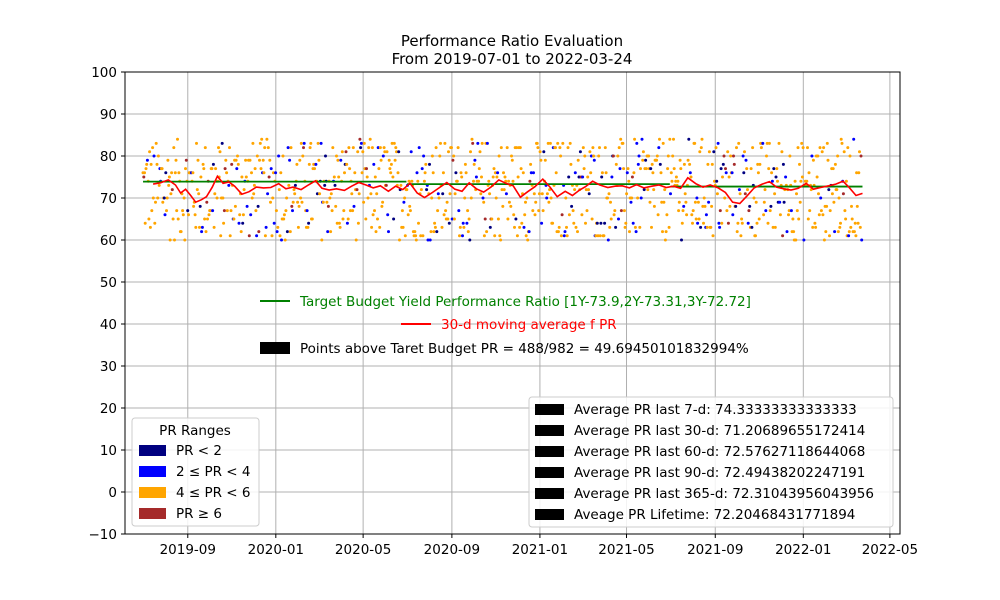 Image resolution: width=1000 pixels, height=600 pixels. What do you see at coordinates (108, 199) in the screenshot?
I see `y-tick-label: 70` at bounding box center [108, 199].